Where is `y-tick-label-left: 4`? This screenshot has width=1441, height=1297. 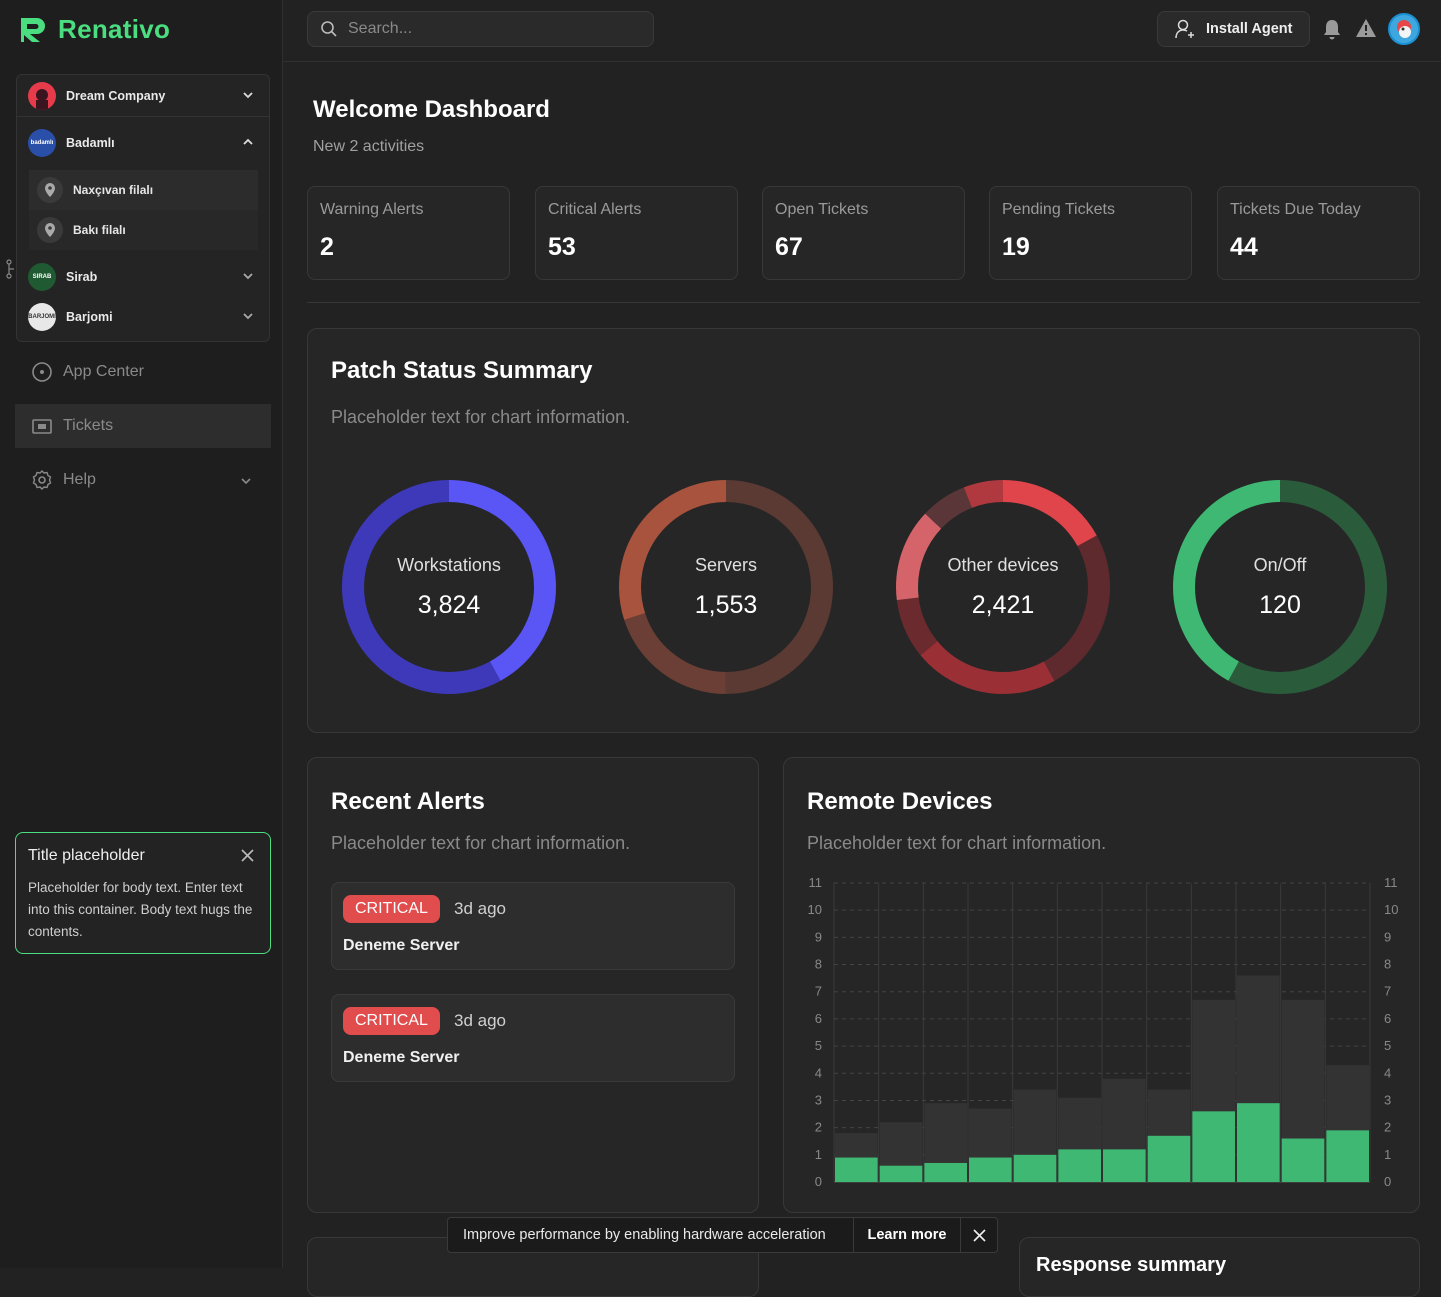 y-tick-label-left: 4 is located at coordinates (818, 1072).